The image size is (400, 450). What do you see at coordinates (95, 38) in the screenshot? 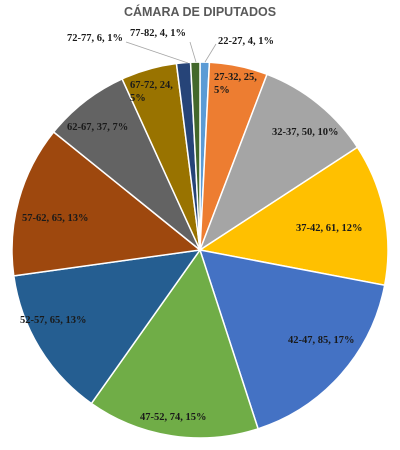
I see `slice-label-72-77: 72-77, 6, 1%` at bounding box center [95, 38].